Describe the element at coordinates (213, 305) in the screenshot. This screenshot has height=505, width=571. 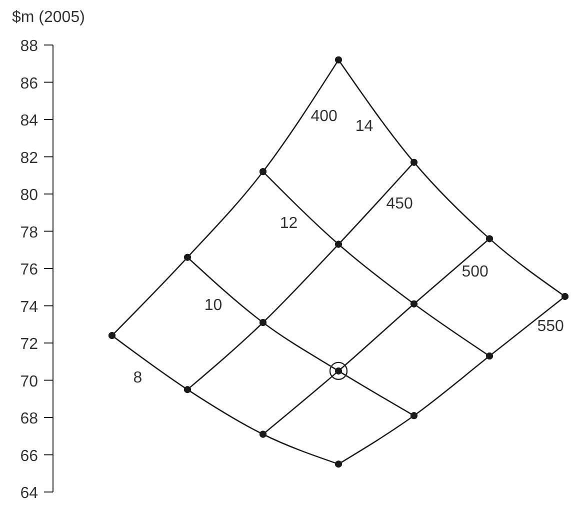
I see `series-label: 10` at that location.